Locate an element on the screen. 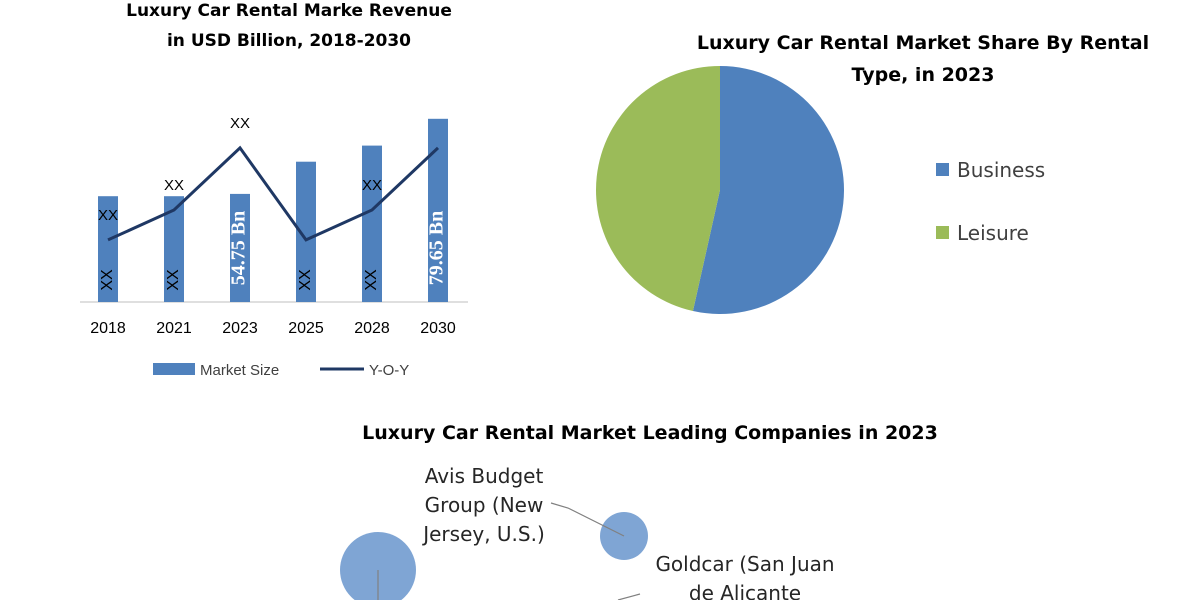 Image resolution: width=1200 pixels, height=600 pixels. bar-value-label-2025: XX is located at coordinates (305, 280).